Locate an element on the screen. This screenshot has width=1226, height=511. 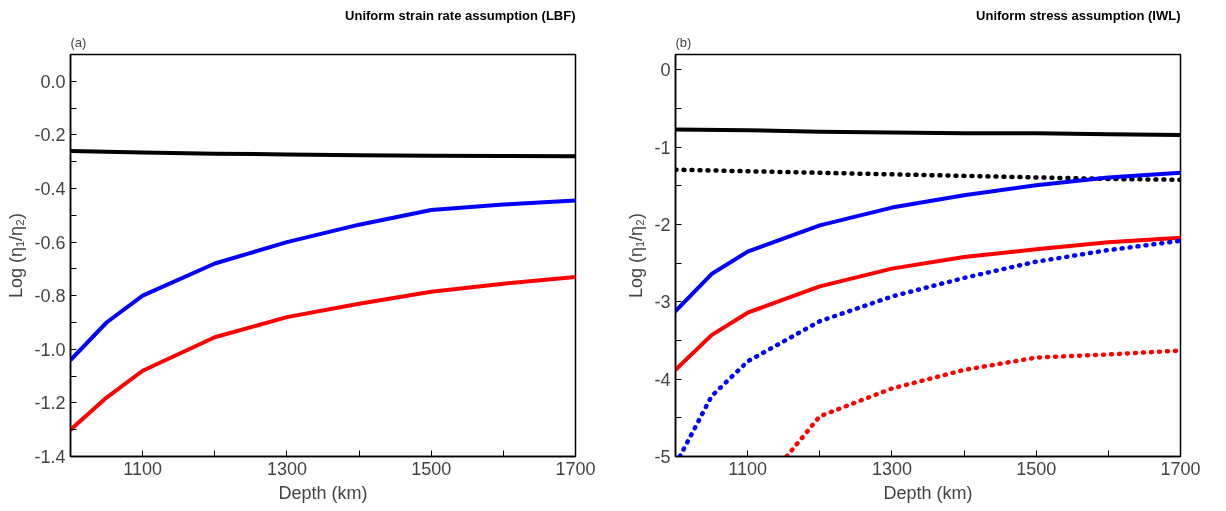
y-tick-label: -1 is located at coordinates (662, 147).